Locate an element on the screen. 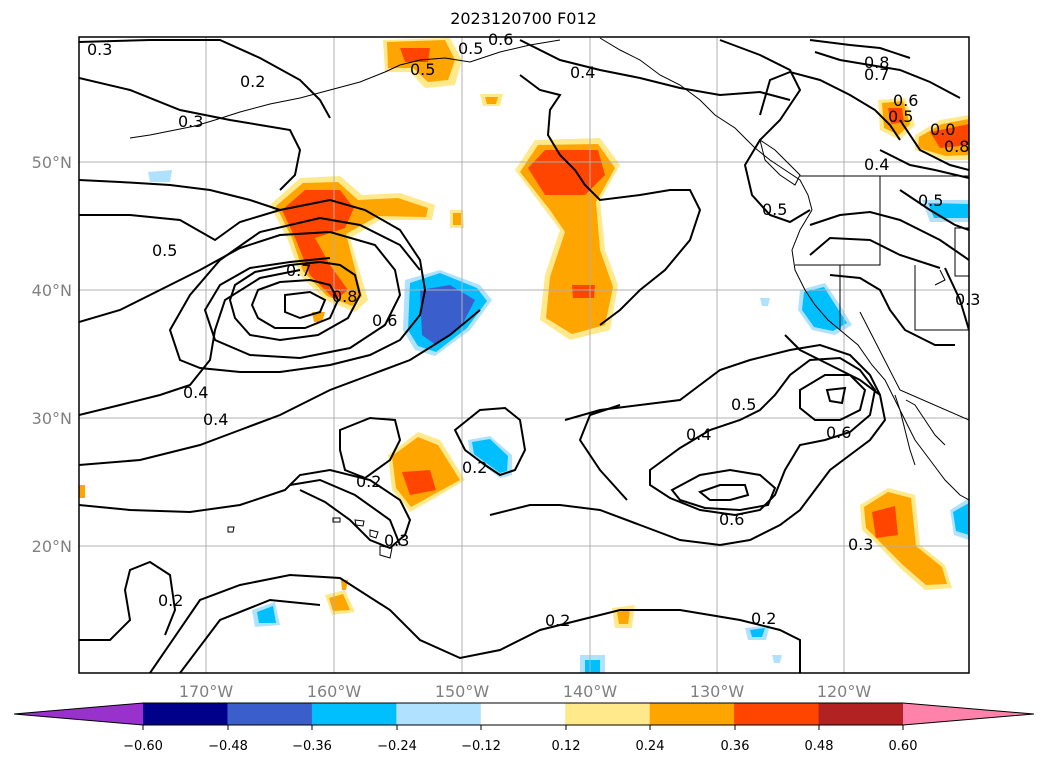  colorbar-tick-label: 0.48 is located at coordinates (819, 746).